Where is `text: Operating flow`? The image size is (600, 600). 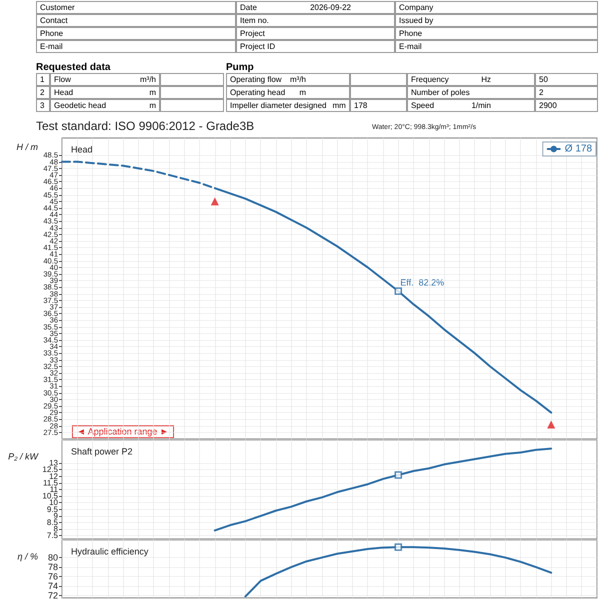 text: Operating flow is located at coordinates (256, 79).